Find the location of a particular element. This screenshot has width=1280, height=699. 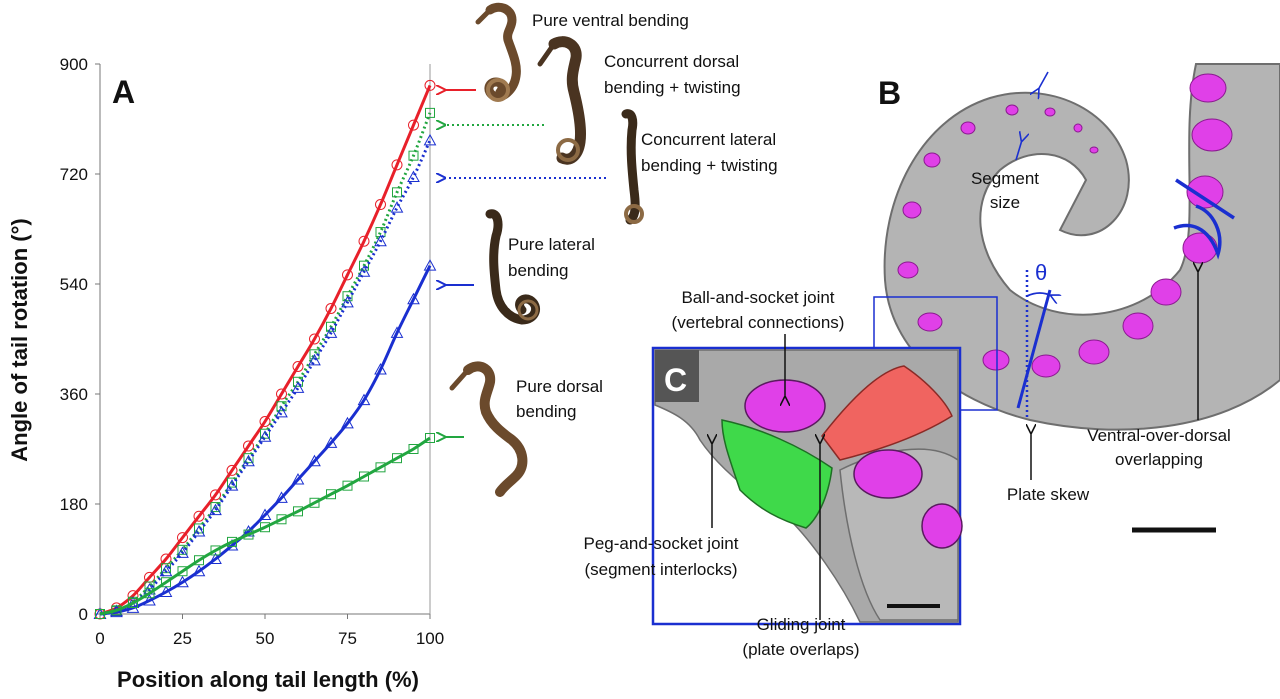

theta-label: θ is located at coordinates (1041, 272).